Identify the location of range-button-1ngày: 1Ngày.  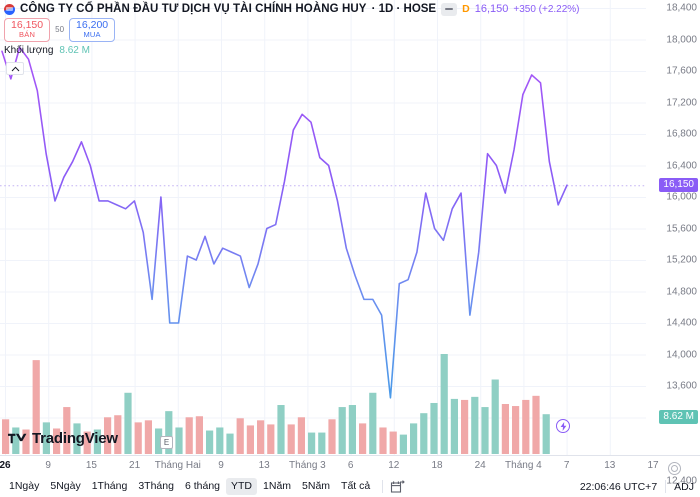
(24, 486).